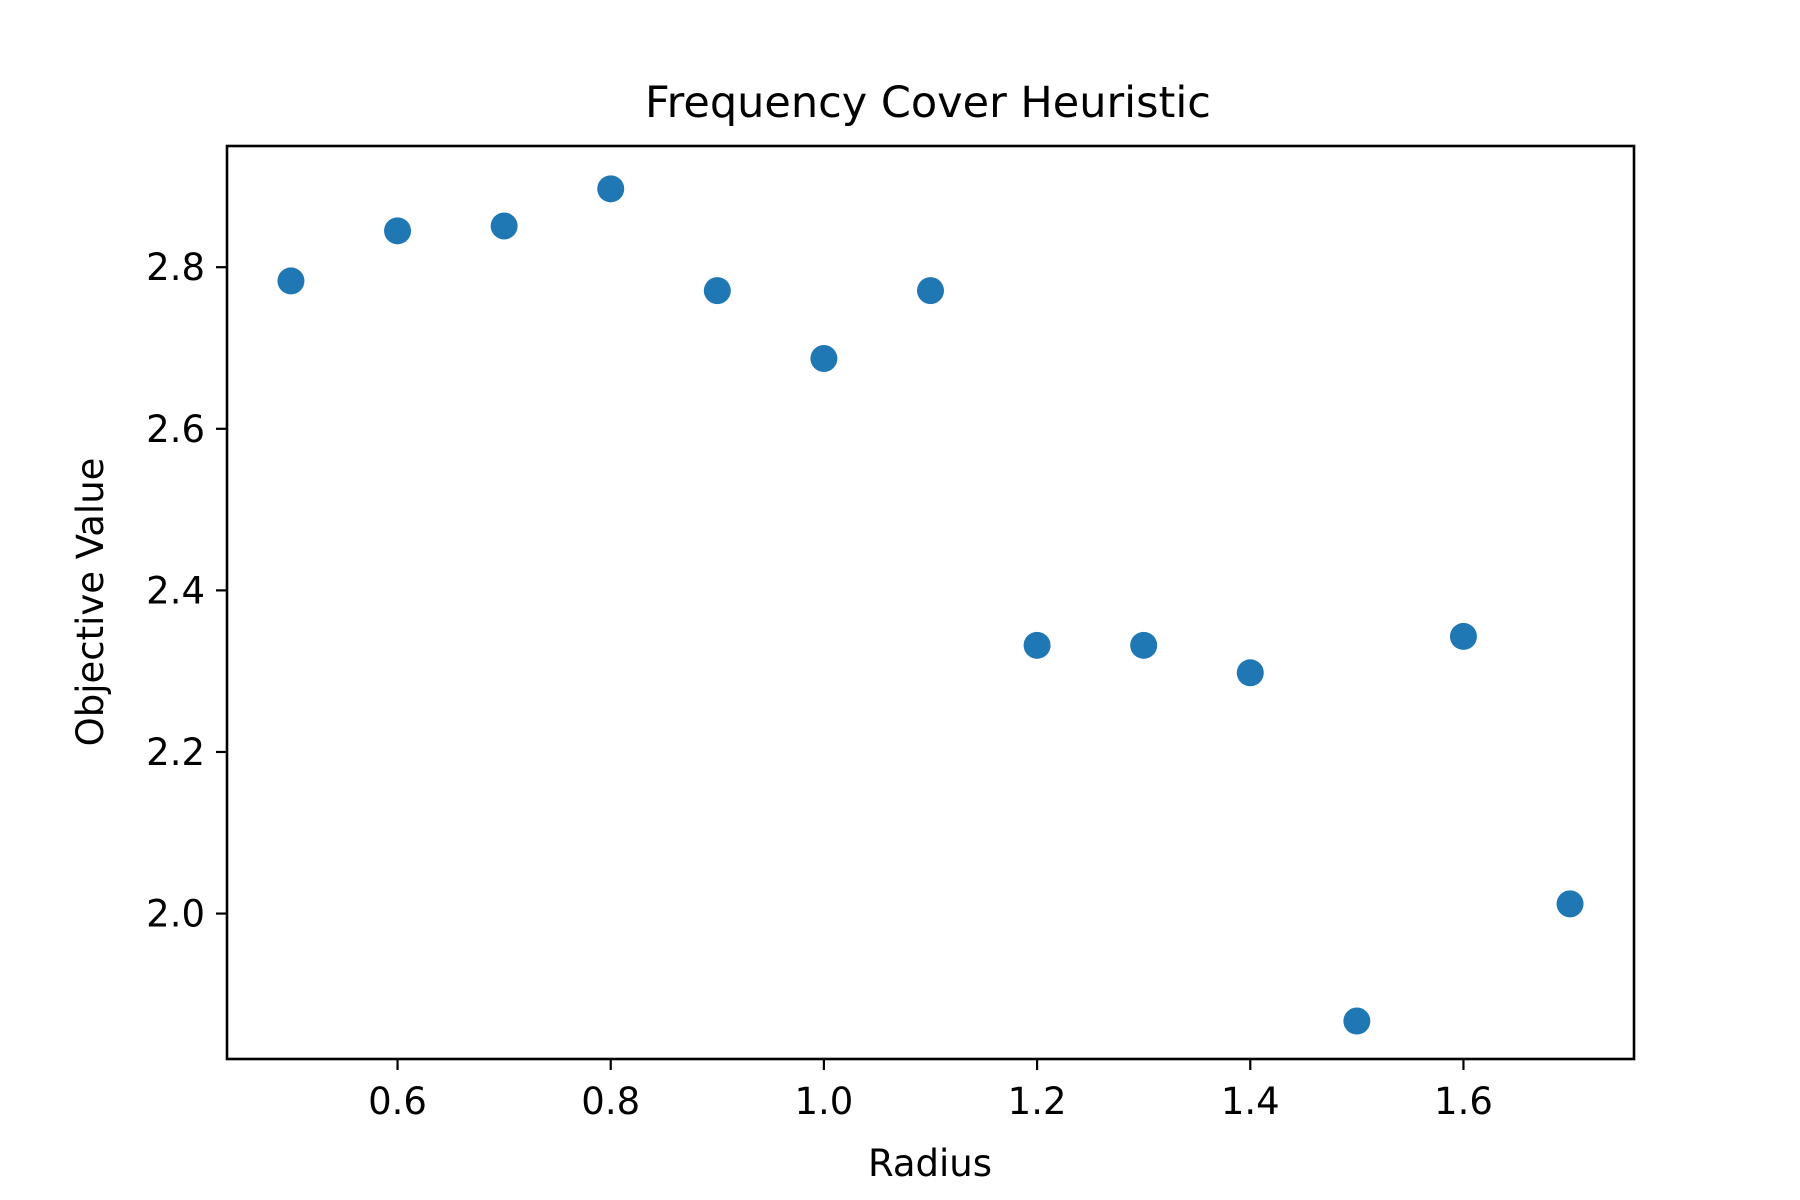  Describe the element at coordinates (610, 1101) in the screenshot. I see `x-tick-label: 0.8` at that location.